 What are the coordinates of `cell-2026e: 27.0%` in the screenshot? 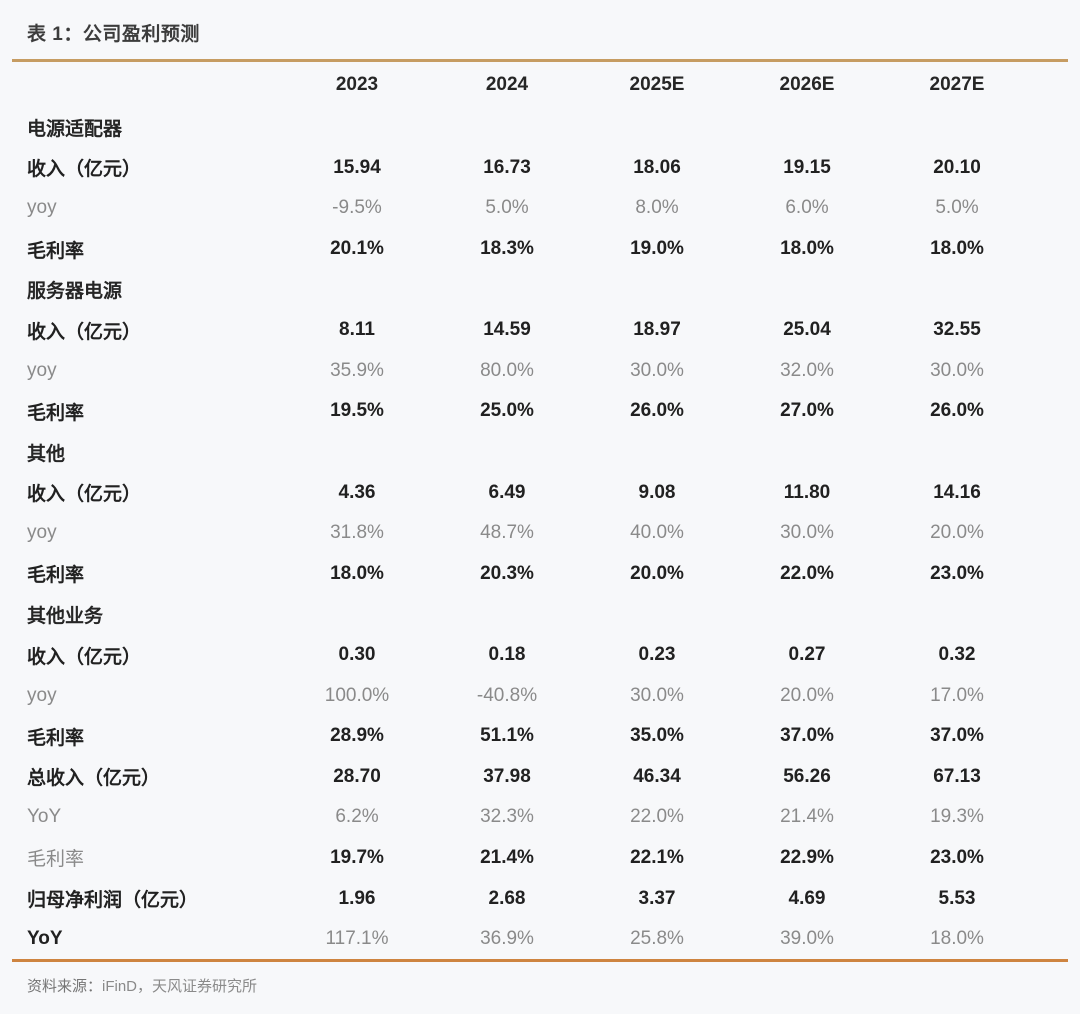 It's located at (807, 411).